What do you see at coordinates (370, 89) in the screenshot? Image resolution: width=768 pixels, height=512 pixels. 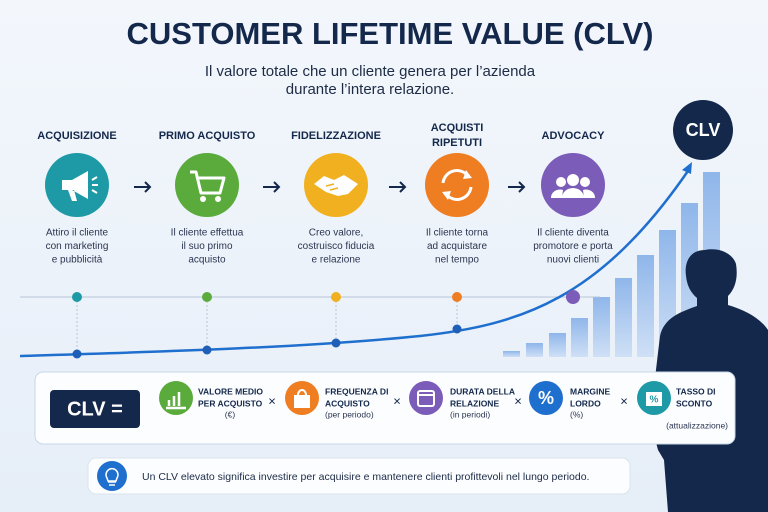 I see `subtitle: durante l’intera relazione.` at bounding box center [370, 89].